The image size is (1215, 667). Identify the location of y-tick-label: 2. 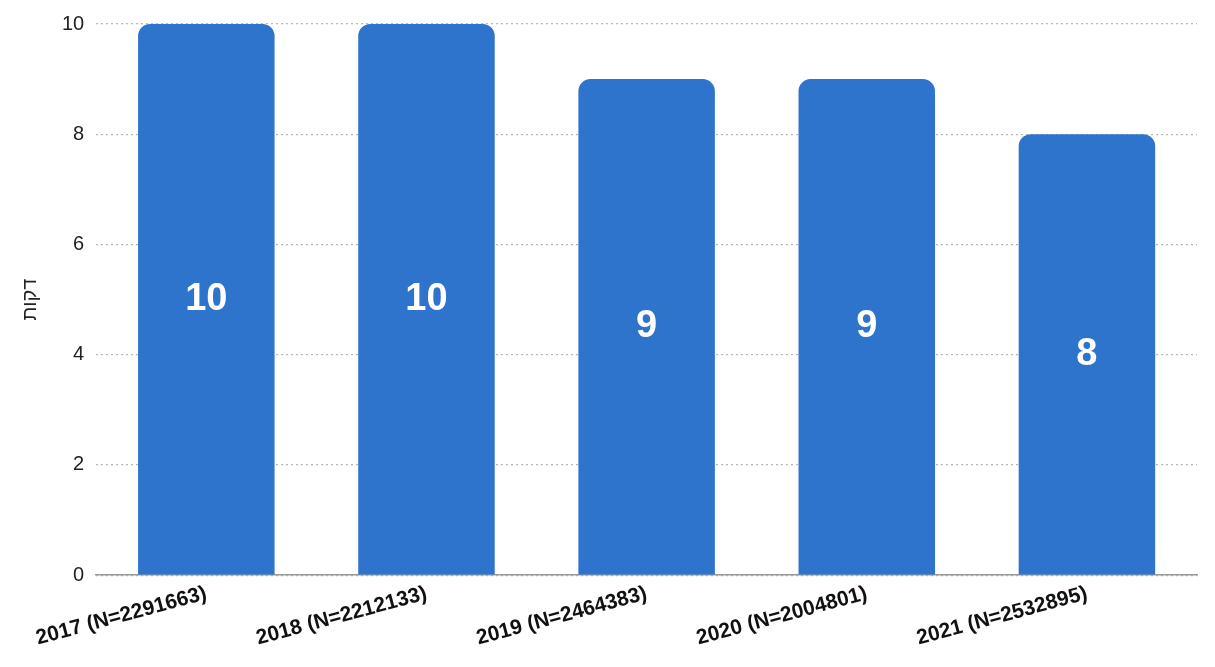
(79, 463).